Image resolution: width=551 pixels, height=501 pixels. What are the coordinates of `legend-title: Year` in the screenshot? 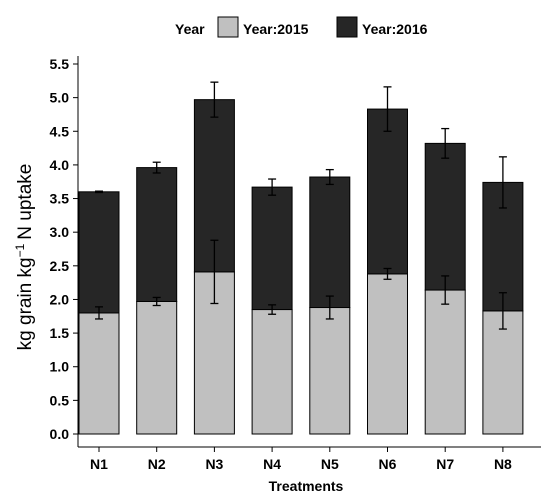 It's located at (190, 29).